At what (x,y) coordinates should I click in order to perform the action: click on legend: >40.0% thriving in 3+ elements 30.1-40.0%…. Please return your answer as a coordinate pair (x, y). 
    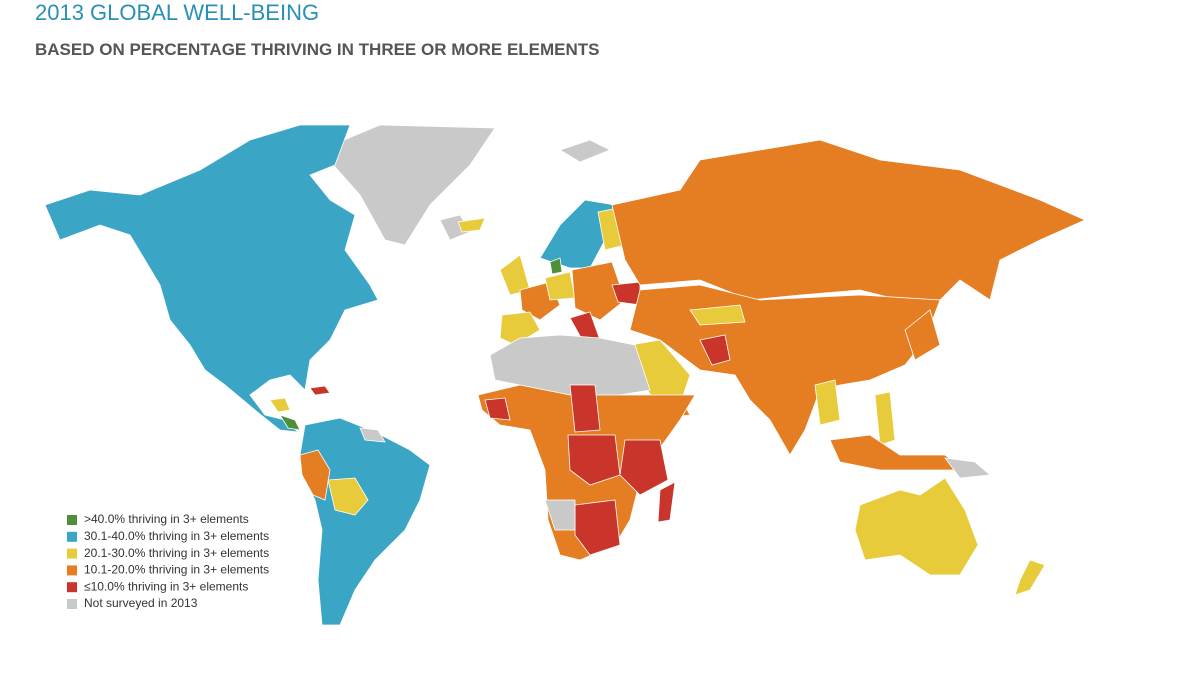
    Looking at the image, I should click on (168, 561).